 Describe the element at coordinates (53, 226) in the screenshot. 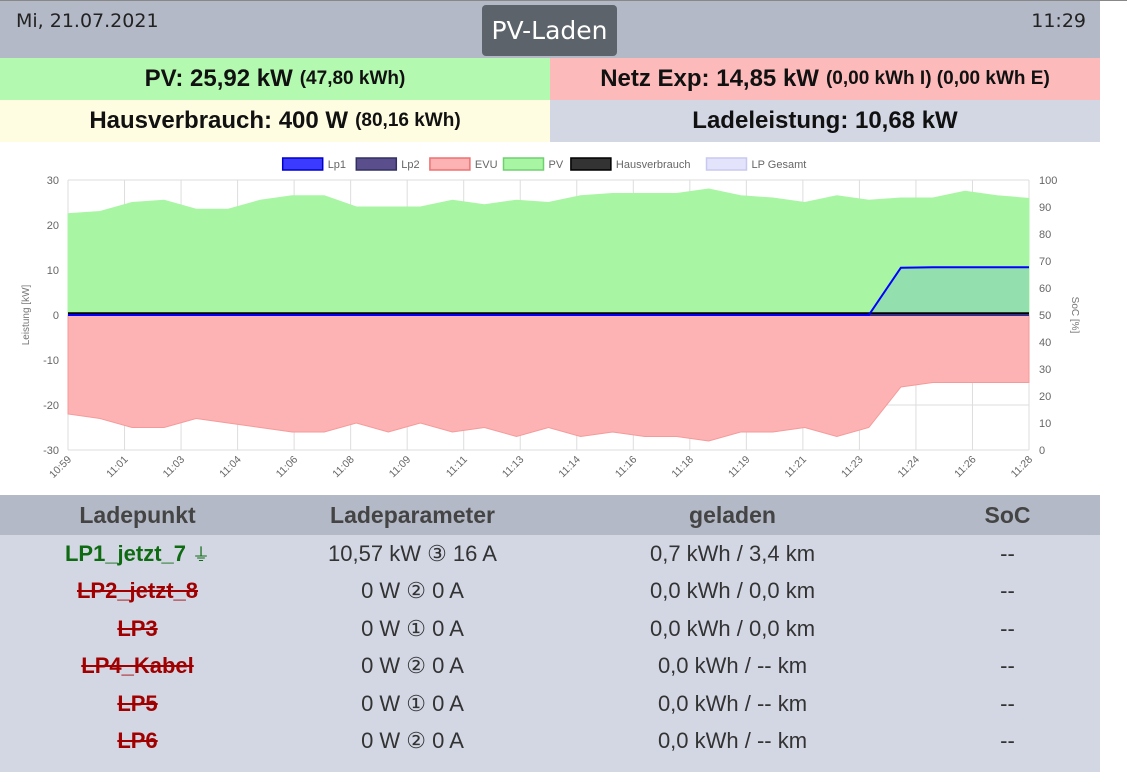

I see `y-tick-label: 20` at that location.